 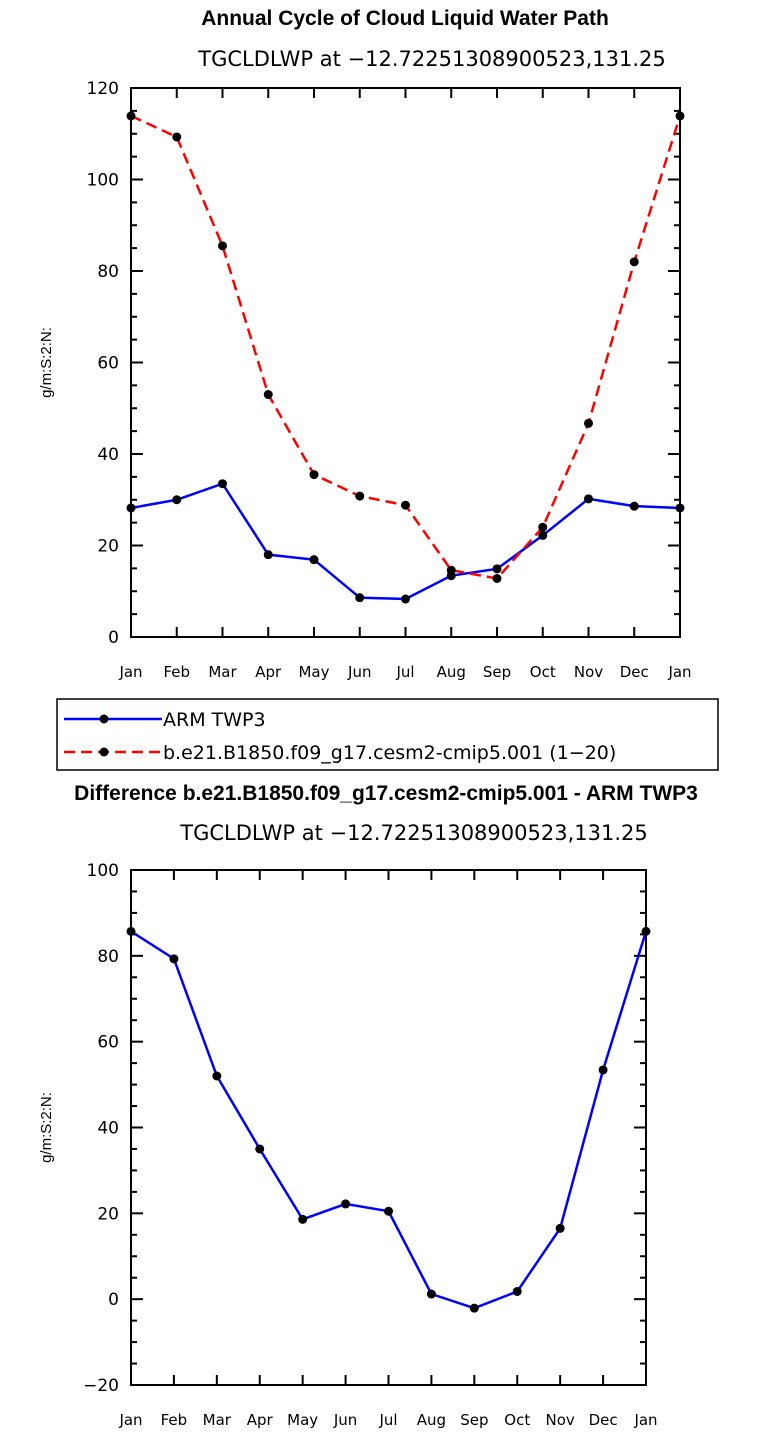 What do you see at coordinates (108, 1043) in the screenshot?
I see `chart2-ytick-label: 60` at bounding box center [108, 1043].